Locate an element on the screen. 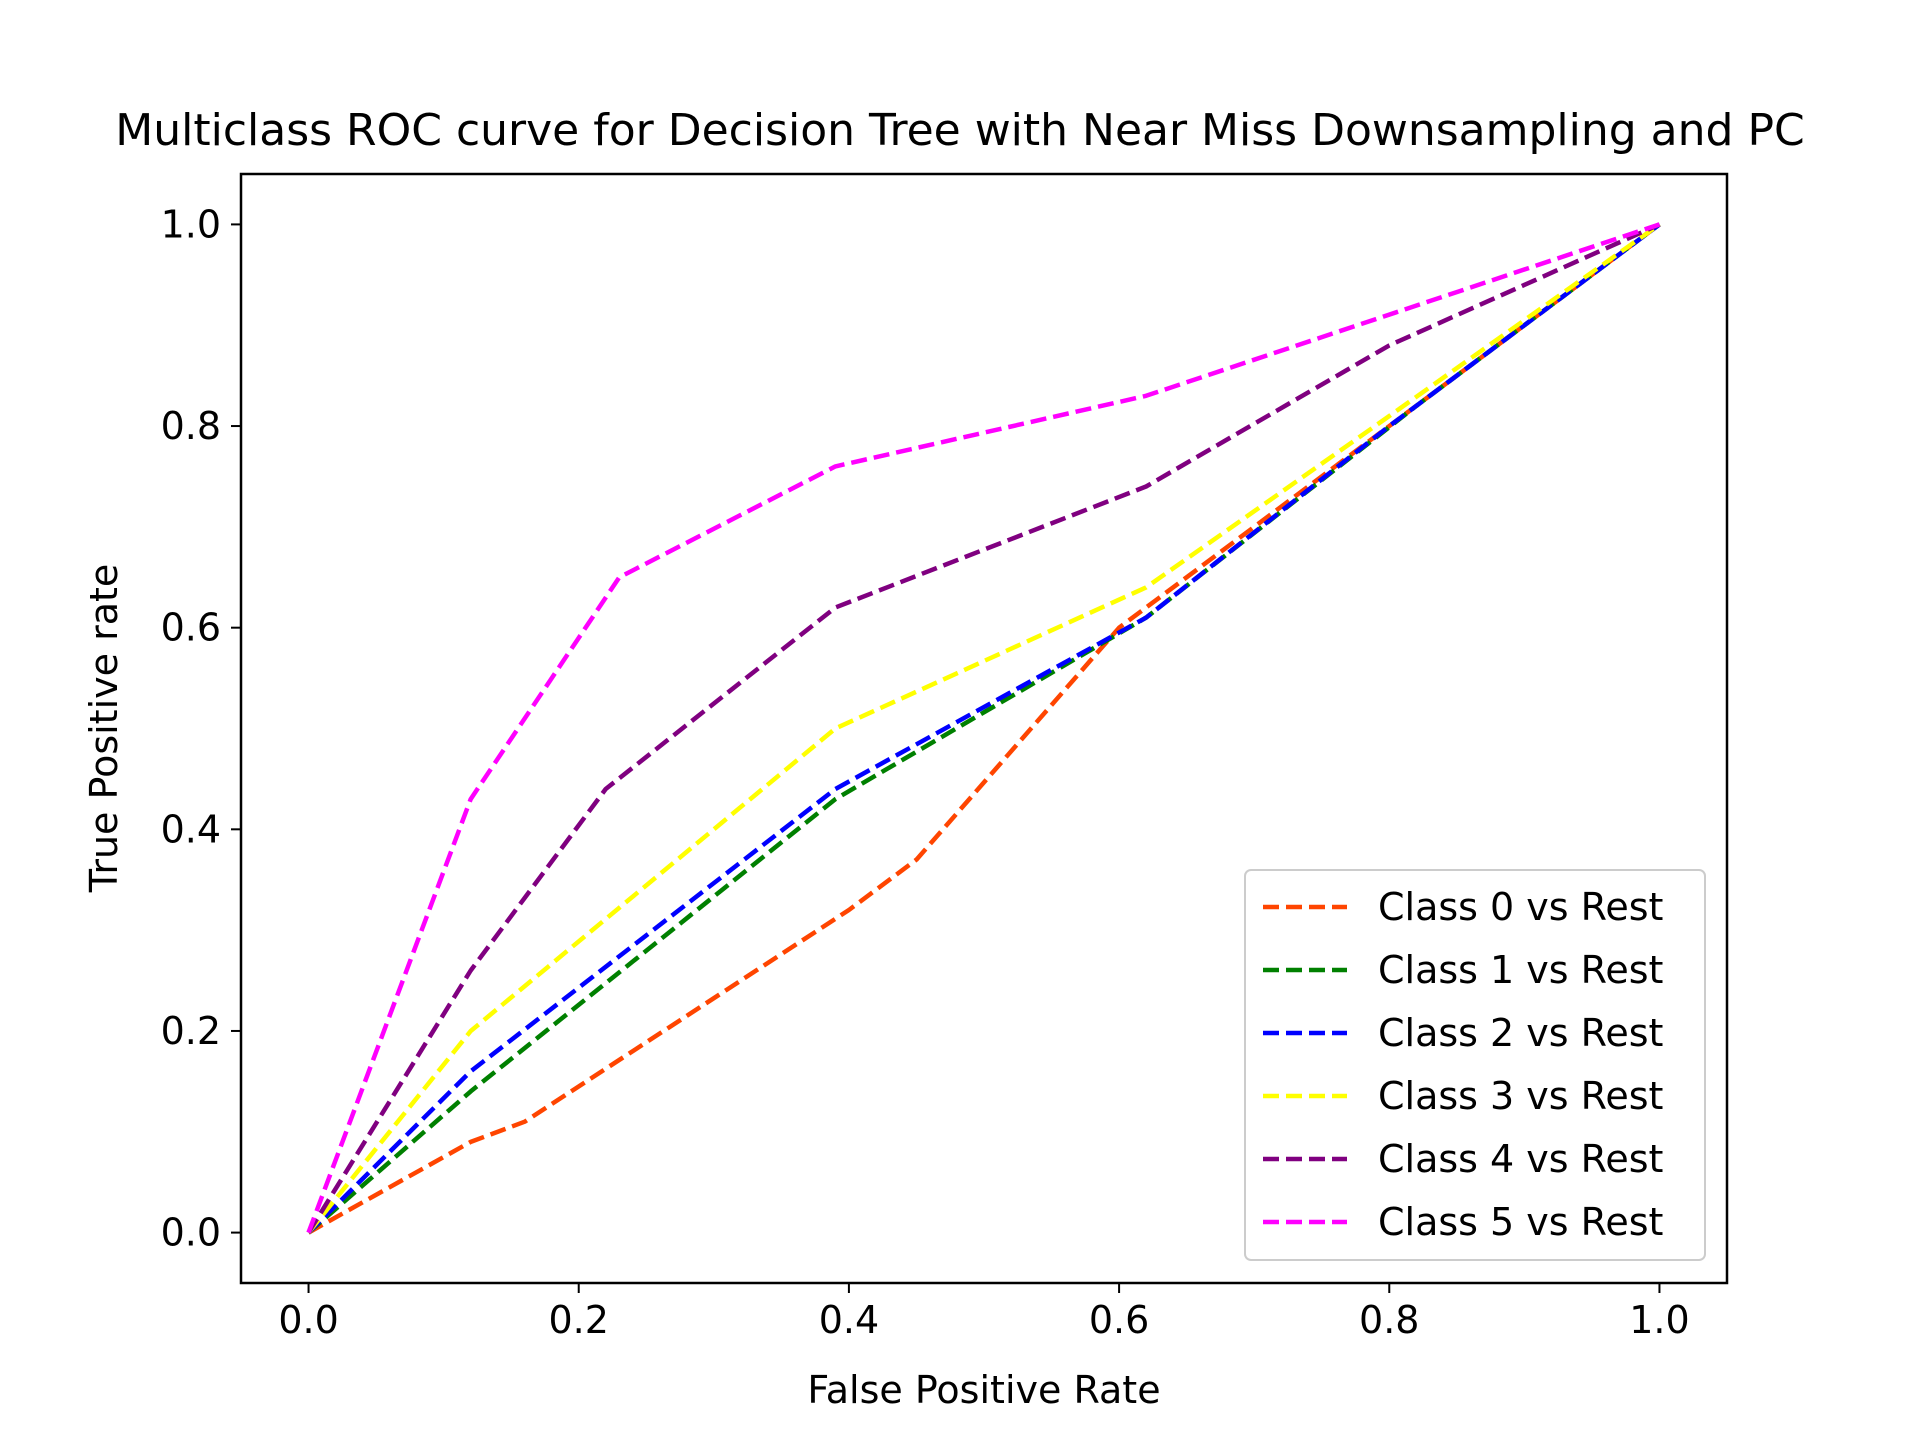 This screenshot has height=1440, width=1920. x-tick-label: 0.0 is located at coordinates (308, 1320).